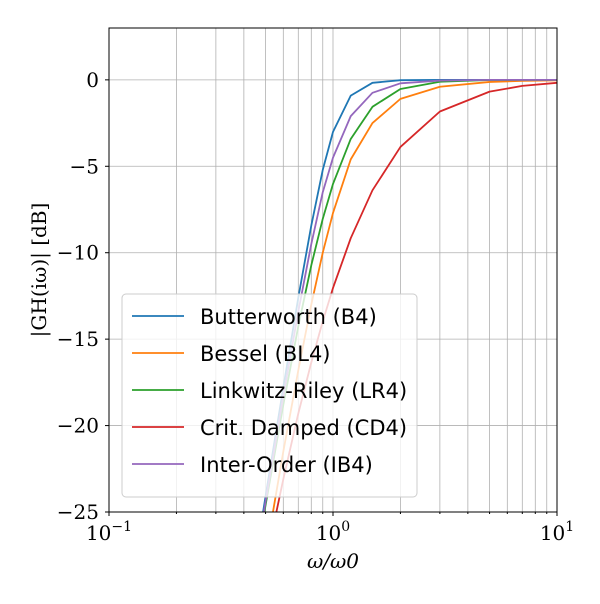  What do you see at coordinates (78, 339) in the screenshot?
I see `y-tick-label: −15` at bounding box center [78, 339].